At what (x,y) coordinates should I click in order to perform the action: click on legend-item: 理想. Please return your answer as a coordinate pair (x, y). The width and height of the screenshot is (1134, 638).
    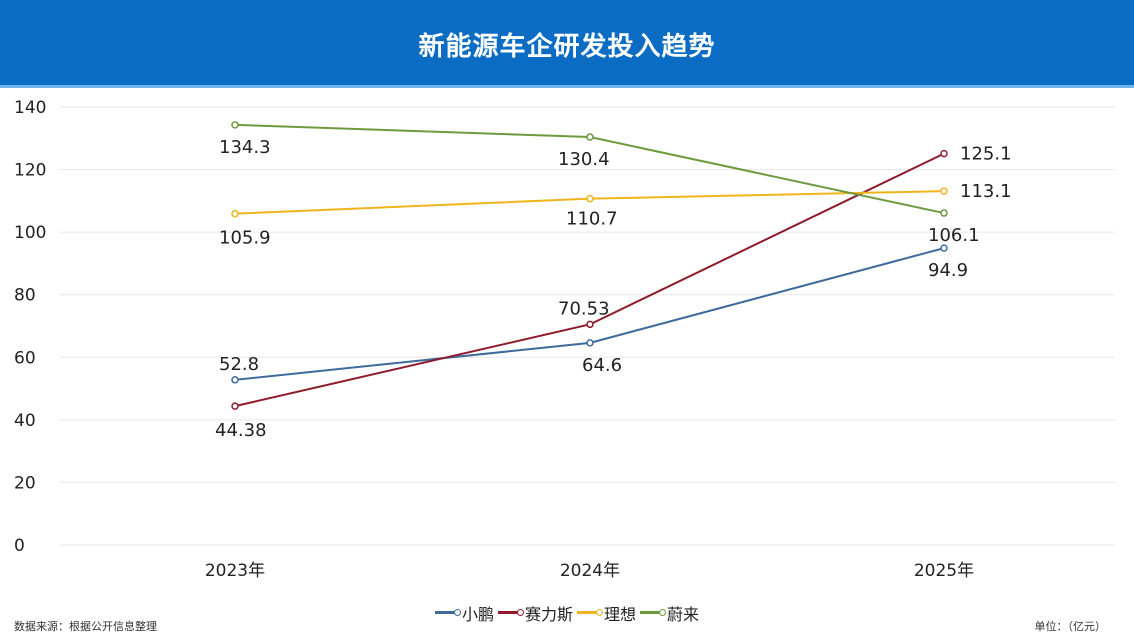
    Looking at the image, I should click on (606, 613).